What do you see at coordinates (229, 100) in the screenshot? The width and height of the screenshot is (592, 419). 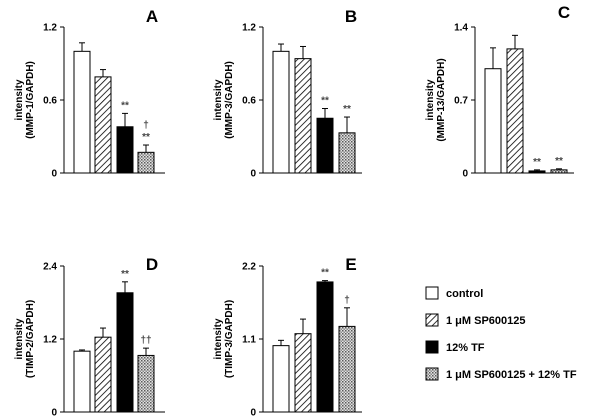 I see `panel-b-ylabel-line: (MMP-3/GAPDH)` at bounding box center [229, 100].